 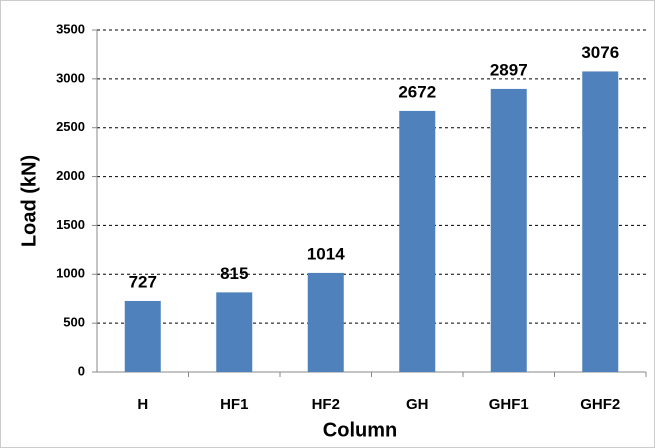 What do you see at coordinates (81, 370) in the screenshot?
I see `y-tick-label: 0` at bounding box center [81, 370].